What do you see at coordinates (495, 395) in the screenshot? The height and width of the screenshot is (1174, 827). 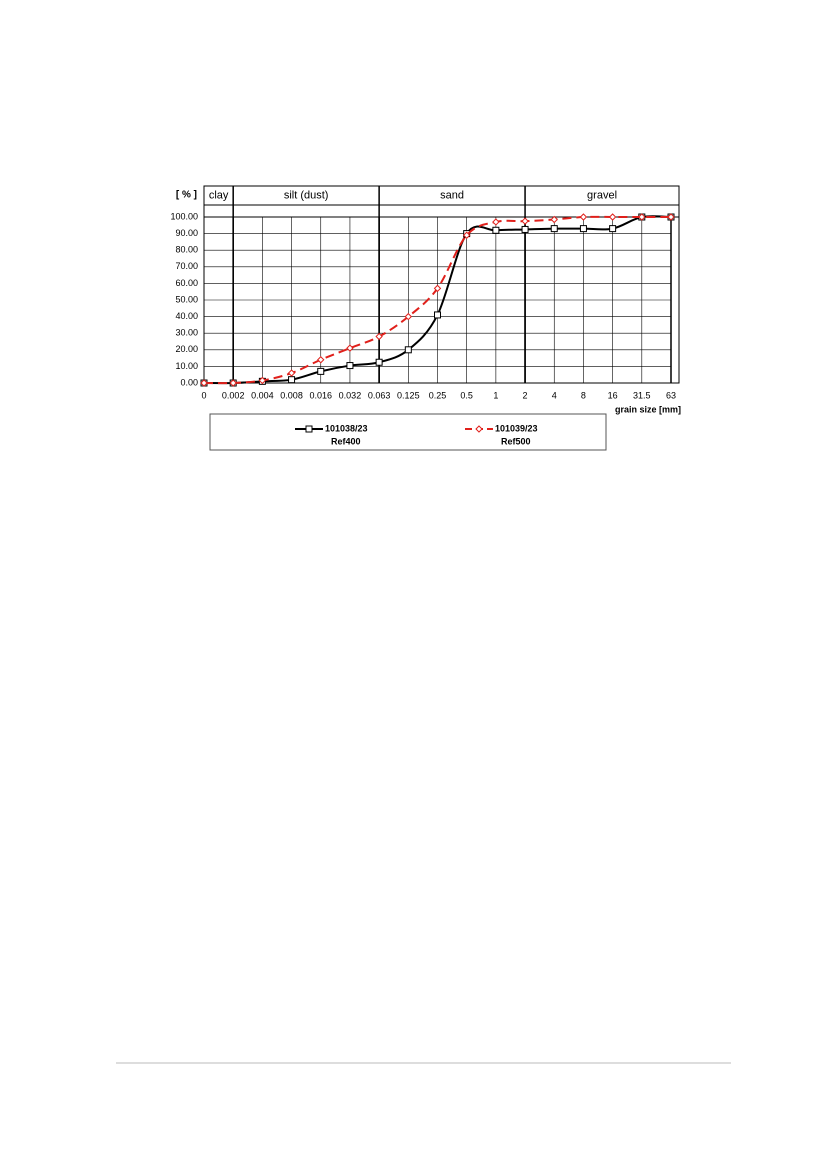 I see `x-tick-label: 1` at bounding box center [495, 395].